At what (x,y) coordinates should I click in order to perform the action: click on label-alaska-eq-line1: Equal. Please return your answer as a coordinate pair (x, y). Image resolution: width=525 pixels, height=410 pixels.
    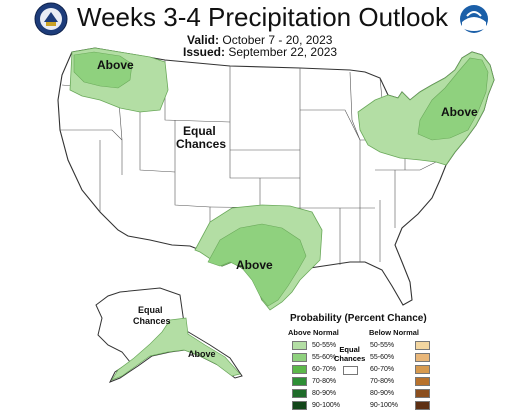
    Looking at the image, I should click on (150, 310).